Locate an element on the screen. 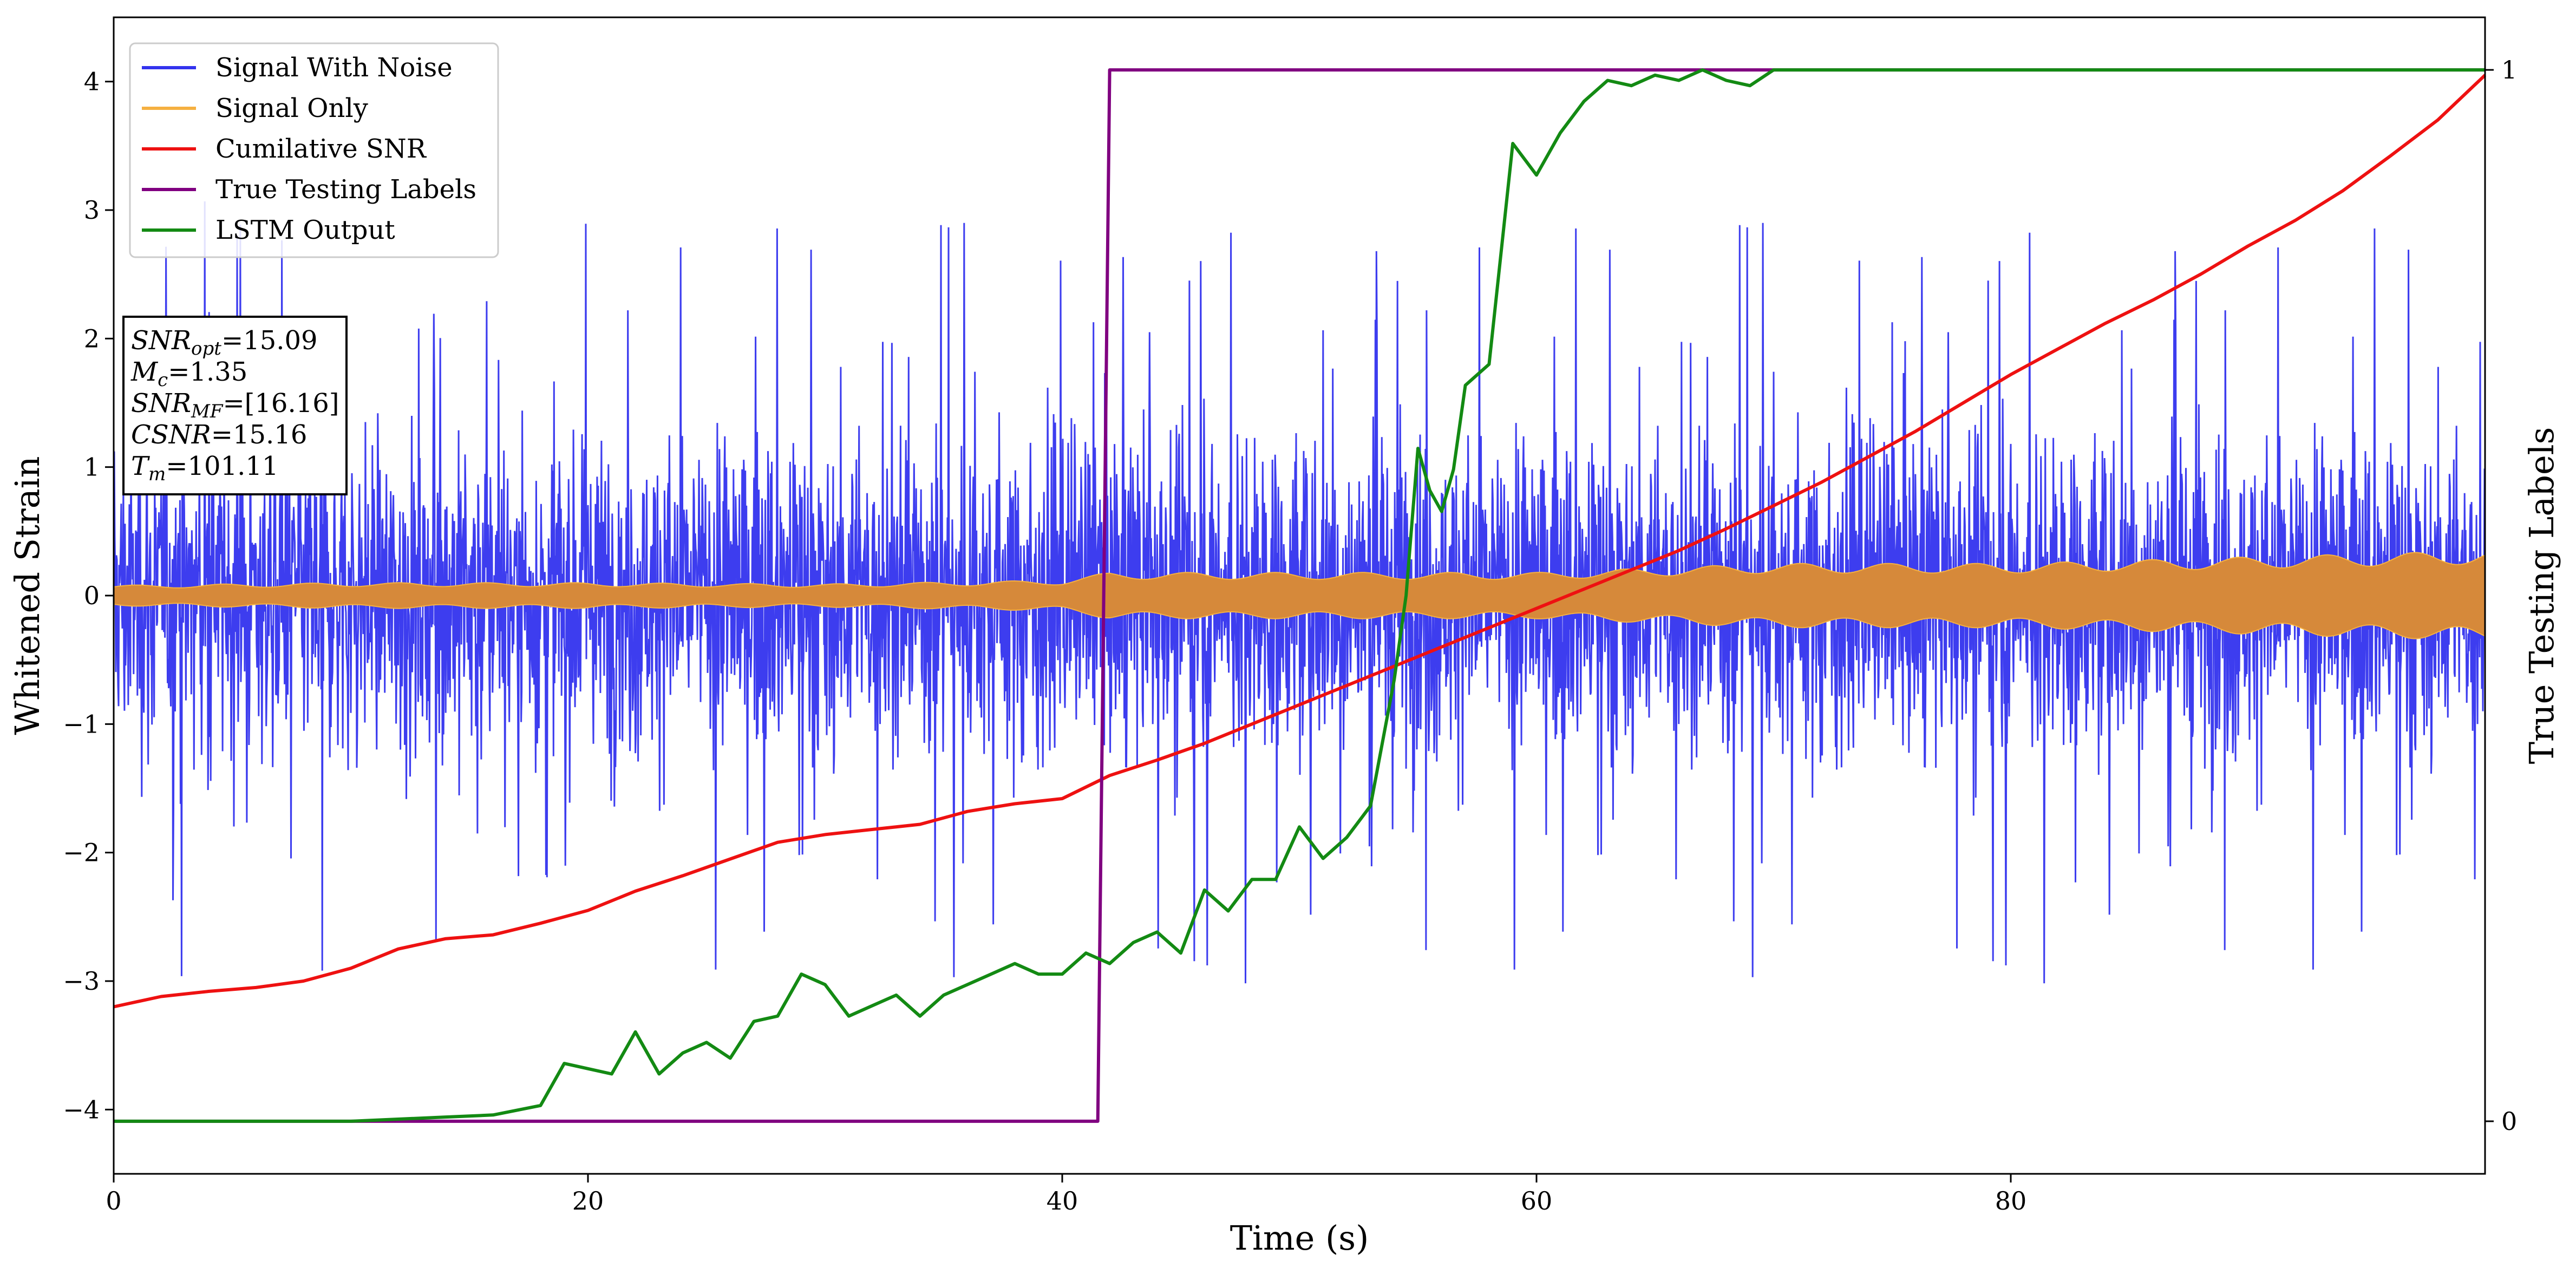  right-y-axis-label: True Testing Labels is located at coordinates (2541, 596).